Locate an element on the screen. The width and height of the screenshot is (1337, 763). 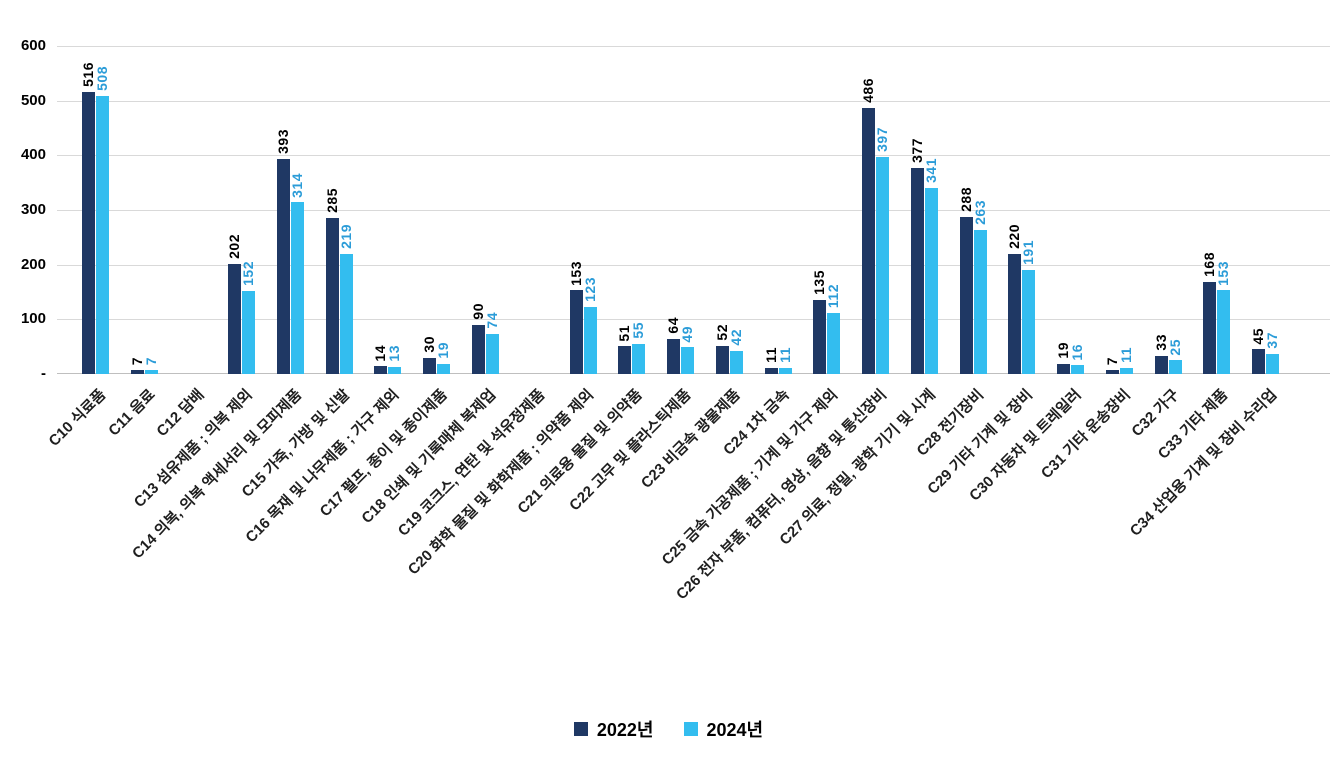
legend-item-2022년: 2022년 is located at coordinates (613, 729).